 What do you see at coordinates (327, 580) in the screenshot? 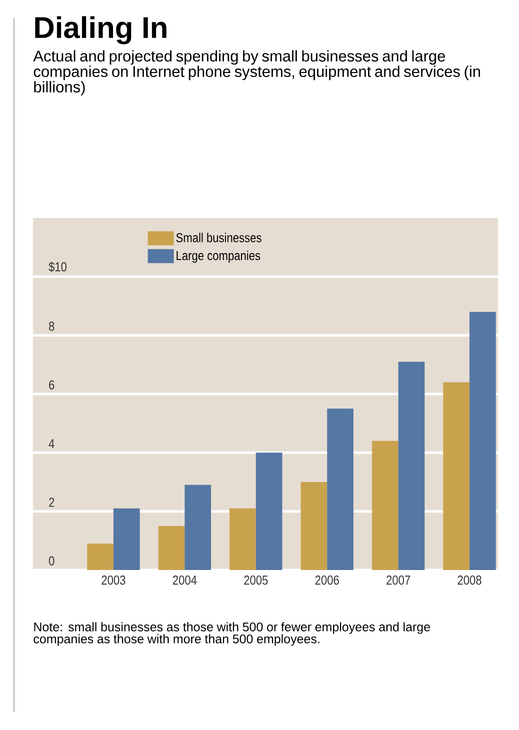
I see `x-tick-label: 2006` at bounding box center [327, 580].